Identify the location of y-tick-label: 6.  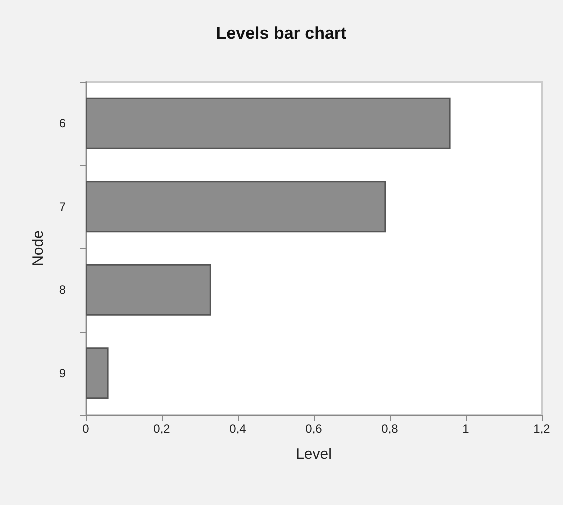
(62, 123).